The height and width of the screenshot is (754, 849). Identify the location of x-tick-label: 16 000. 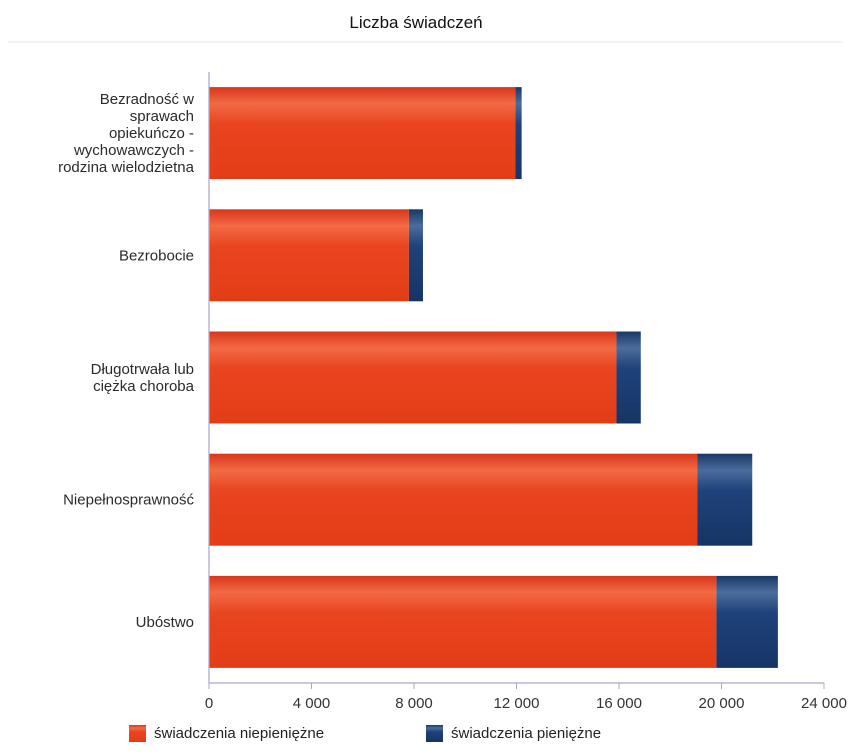
(619, 703).